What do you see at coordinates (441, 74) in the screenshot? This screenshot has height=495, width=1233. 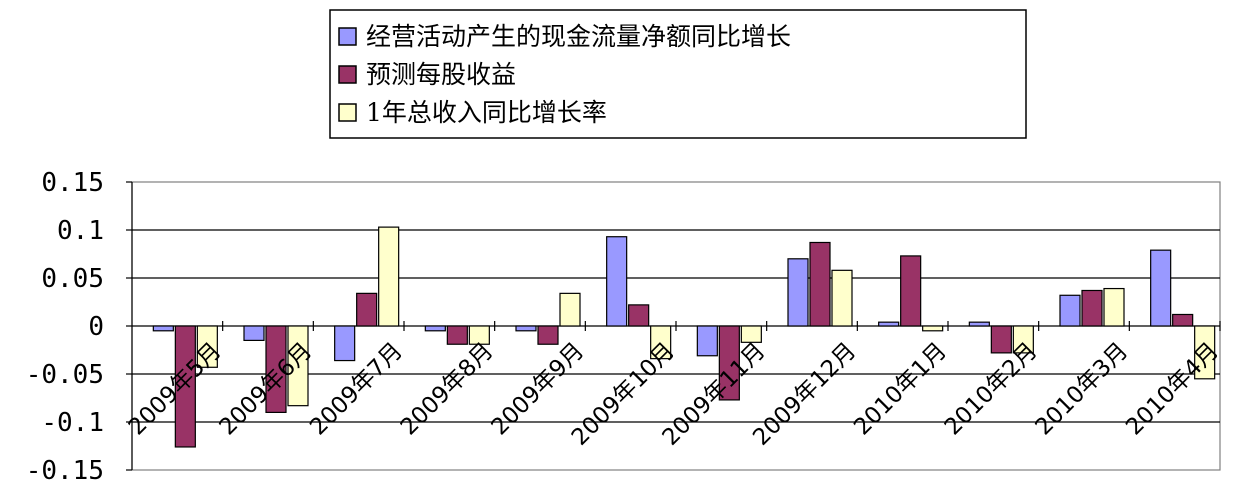 I see `legend-label-2: 预测每股收益` at bounding box center [441, 74].